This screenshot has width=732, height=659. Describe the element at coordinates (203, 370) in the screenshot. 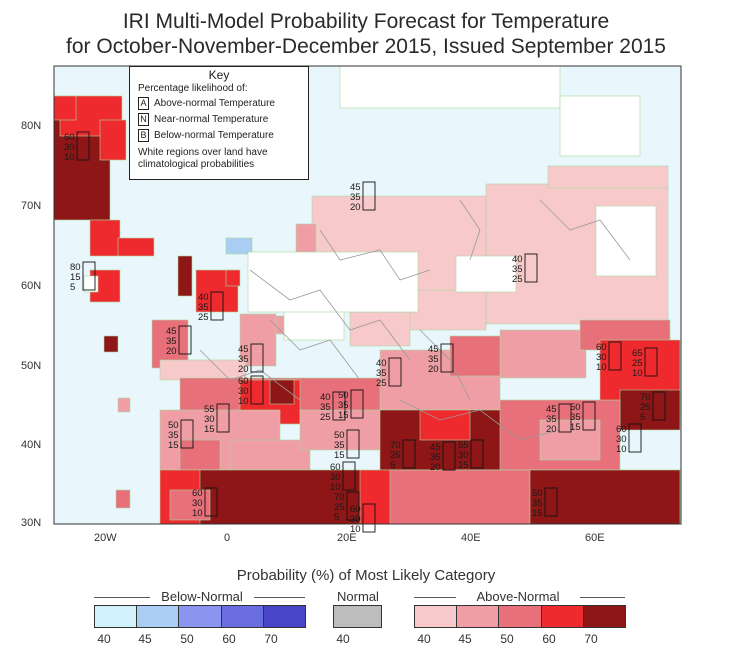

I see `iberia-north-cell` at that location.